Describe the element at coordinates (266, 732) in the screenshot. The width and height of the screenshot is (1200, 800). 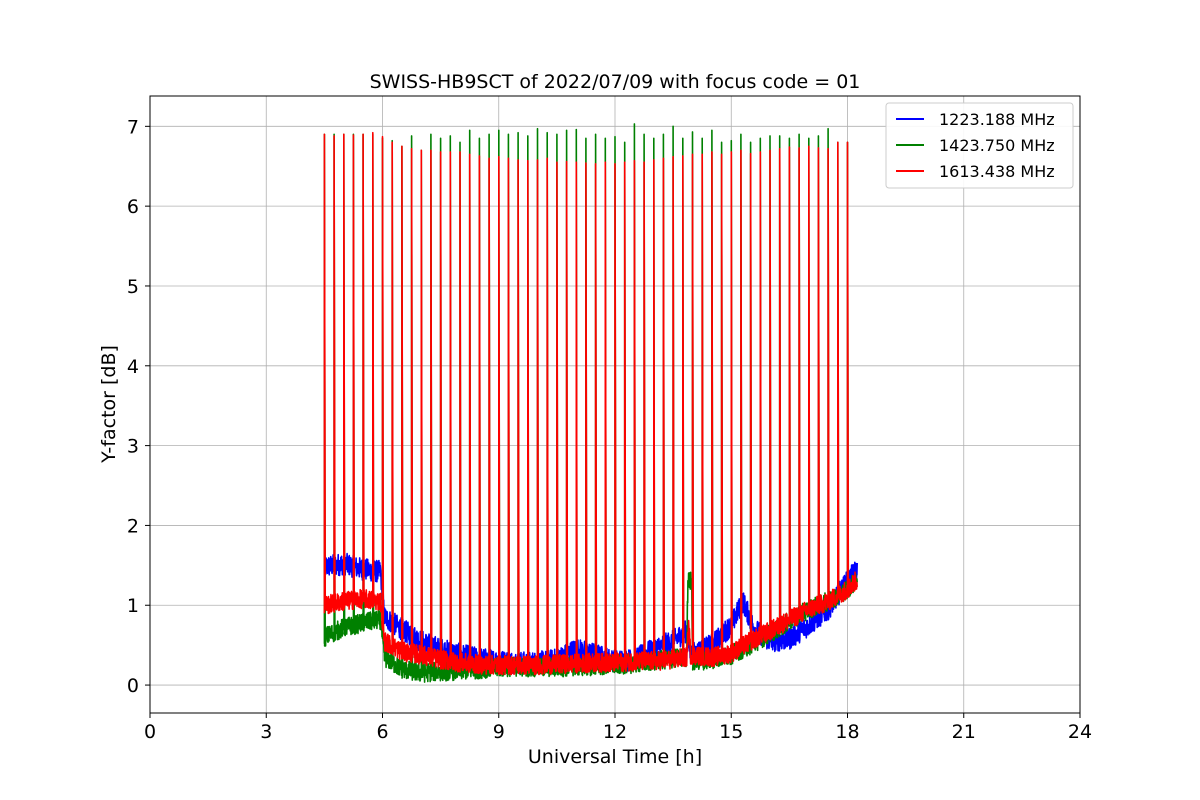
I see `x-tick-label: 3` at that location.